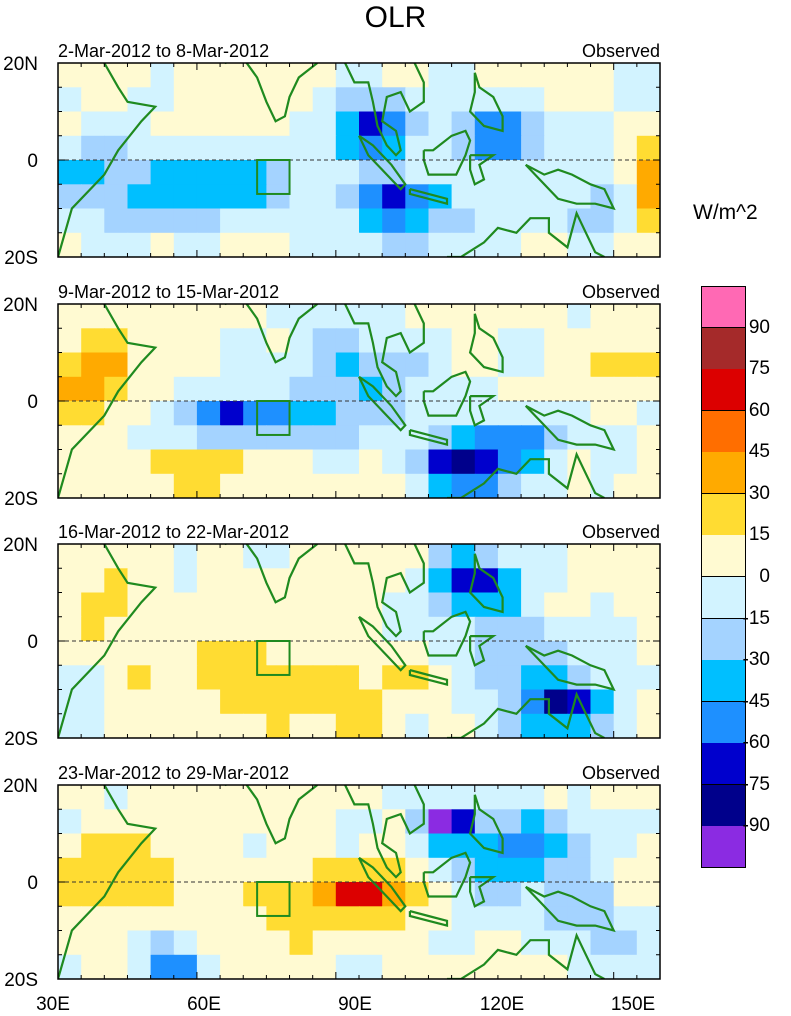 This screenshot has width=791, height=1016. I want to click on colorbar-label: 15, so click(759, 535).